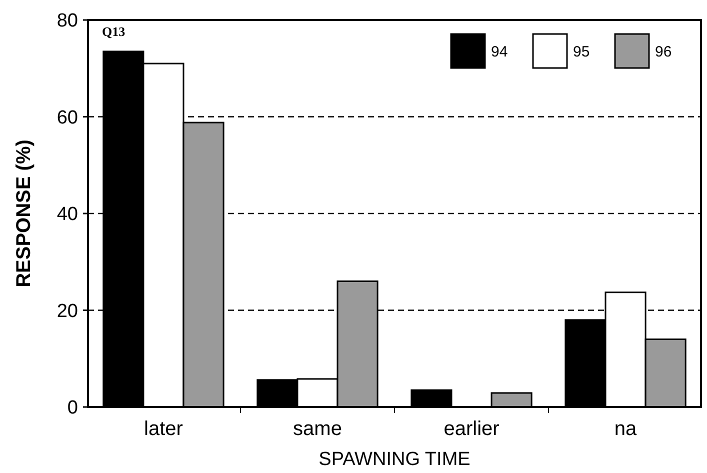  What do you see at coordinates (394, 459) in the screenshot?
I see `x-axis-title: SPAWNING TIME` at bounding box center [394, 459].